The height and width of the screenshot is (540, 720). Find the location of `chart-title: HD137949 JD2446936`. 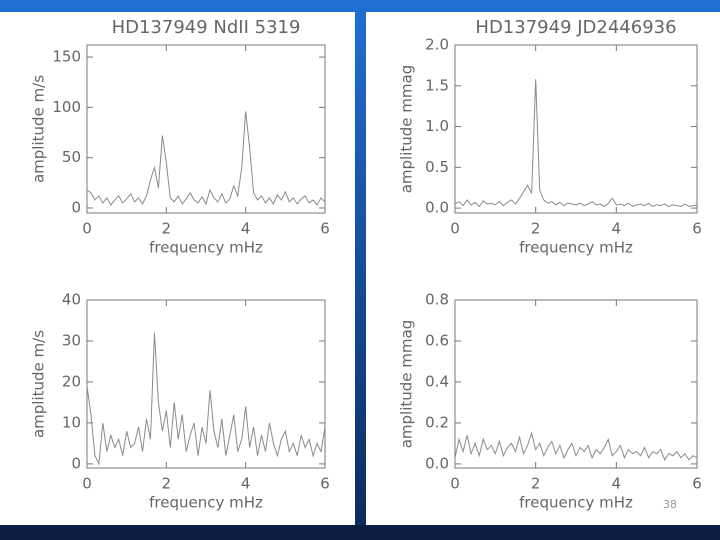

chart-title: HD137949 JD2446936 is located at coordinates (575, 27).